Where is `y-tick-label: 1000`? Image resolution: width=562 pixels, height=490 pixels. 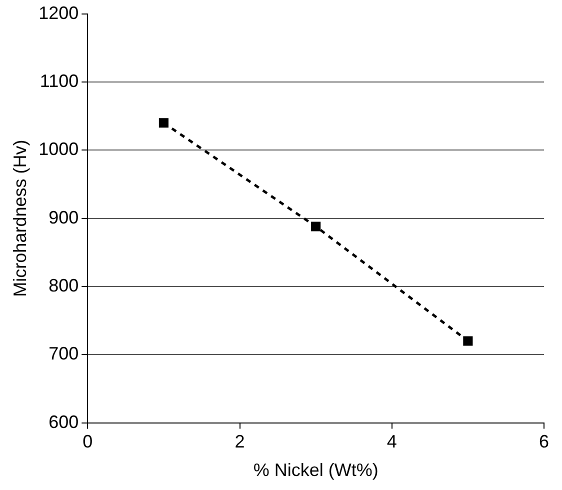 y-tick-label: 1000 is located at coordinates (58, 149).